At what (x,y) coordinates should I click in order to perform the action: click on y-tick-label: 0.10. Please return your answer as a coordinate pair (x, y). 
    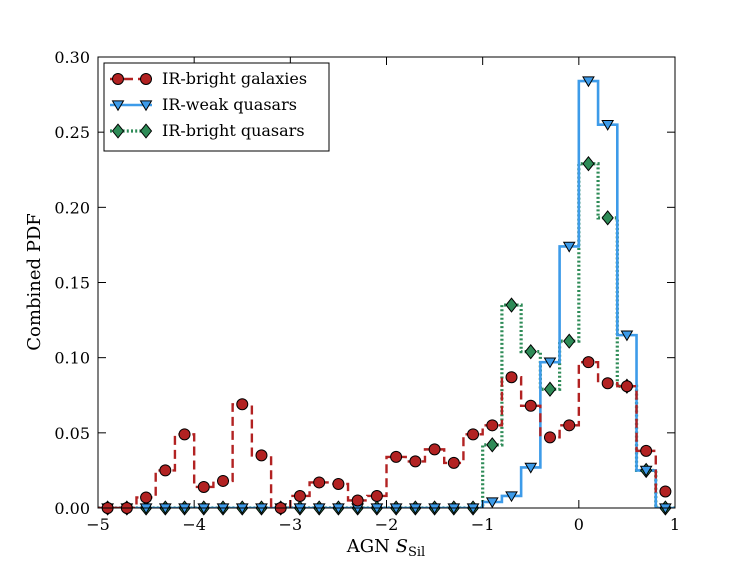
    Looking at the image, I should click on (72, 358).